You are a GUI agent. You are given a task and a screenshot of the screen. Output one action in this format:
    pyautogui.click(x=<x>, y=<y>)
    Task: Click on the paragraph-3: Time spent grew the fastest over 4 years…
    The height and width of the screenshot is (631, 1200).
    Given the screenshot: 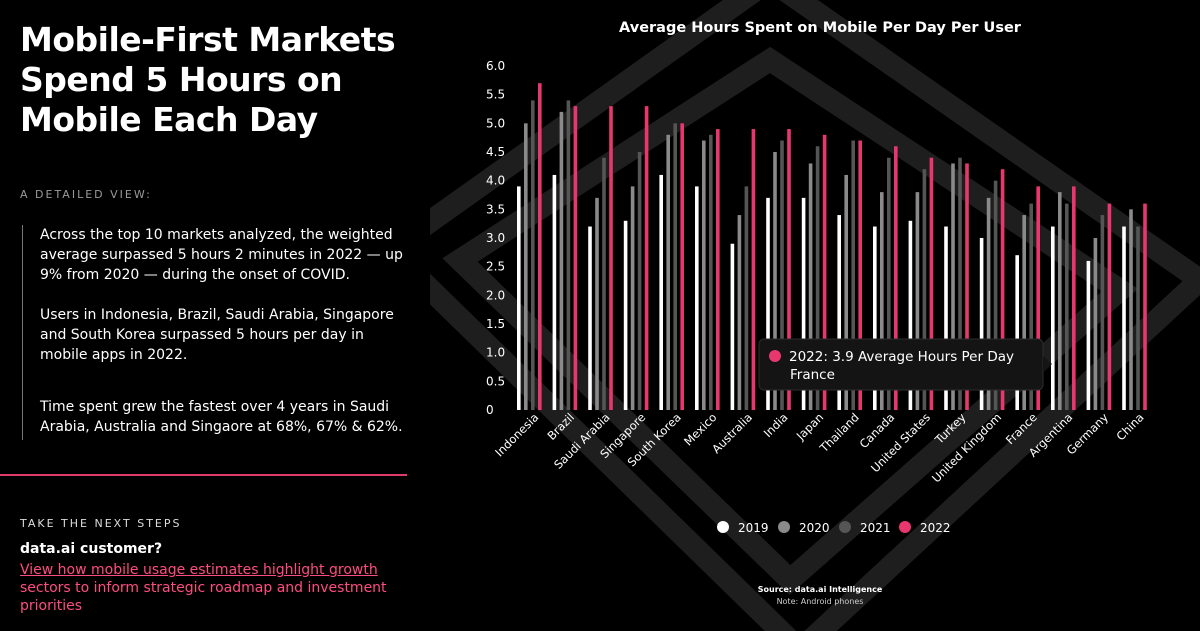 What is the action you would take?
    pyautogui.click(x=221, y=417)
    